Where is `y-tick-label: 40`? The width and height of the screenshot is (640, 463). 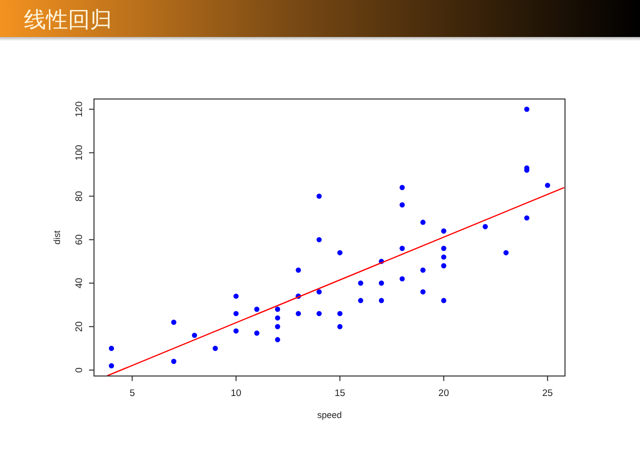 y-tick-label: 40 is located at coordinates (79, 283).